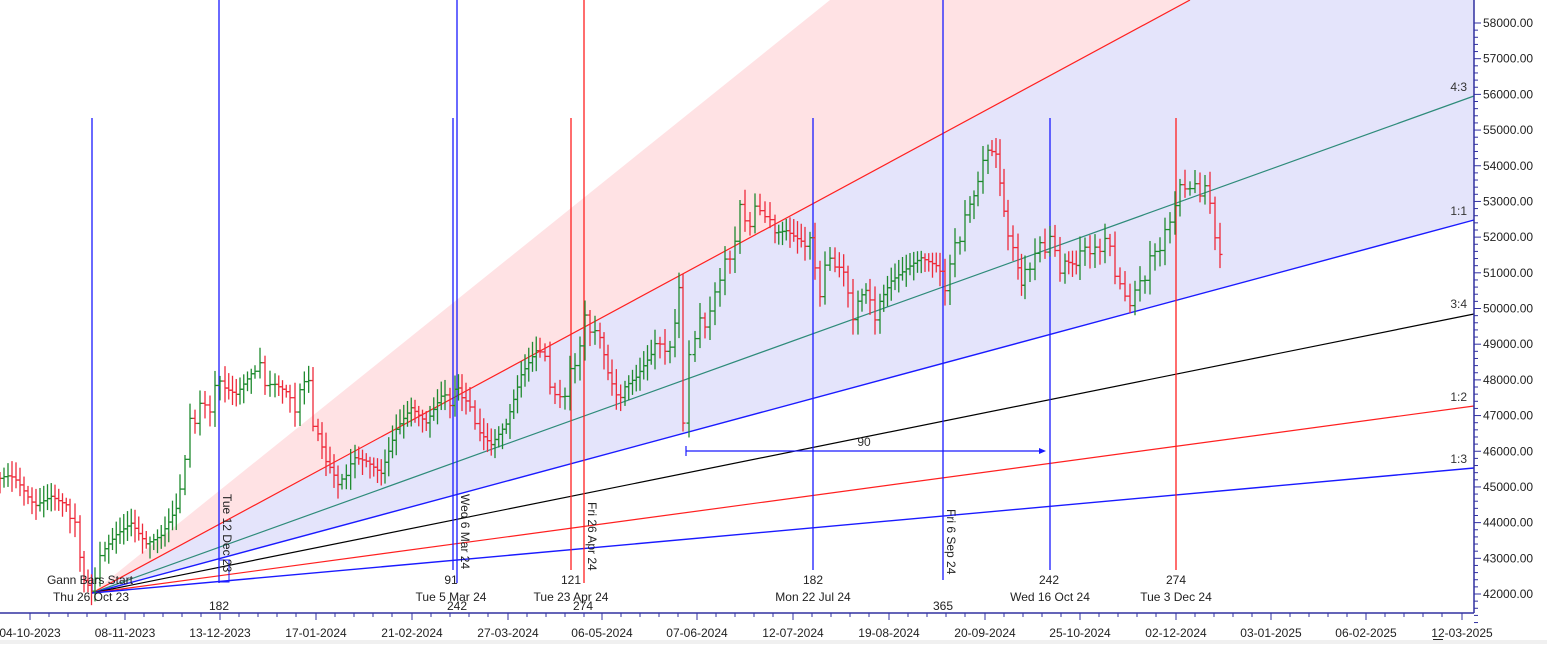 The height and width of the screenshot is (649, 1547). I want to click on ratio-label-1-2: 1:2, so click(1458, 397).